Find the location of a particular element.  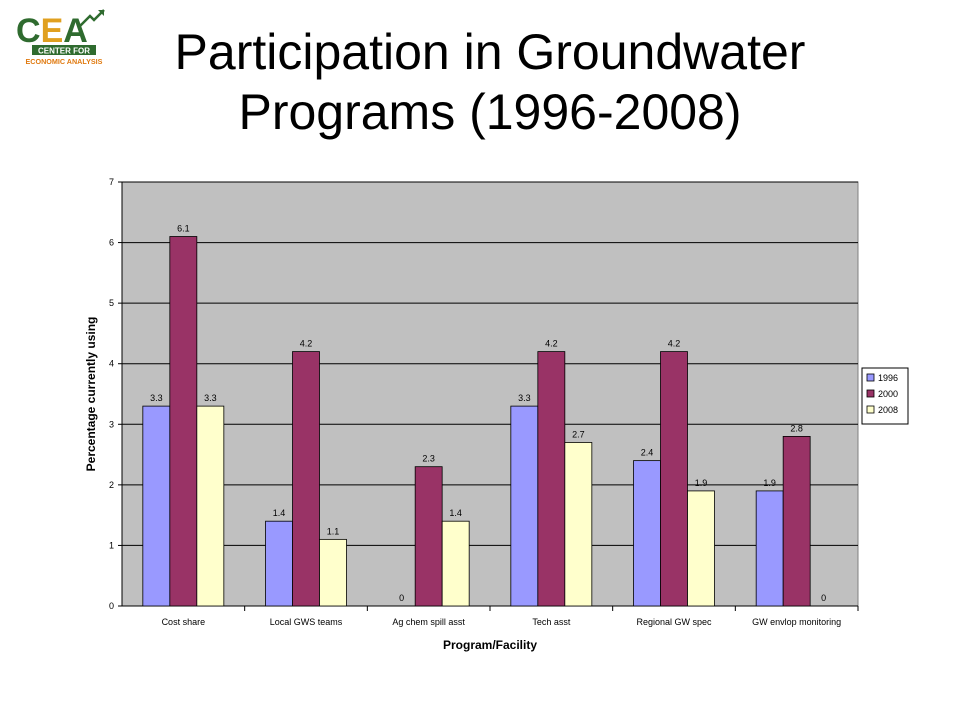

y-tick-label: 7 is located at coordinates (111, 182).